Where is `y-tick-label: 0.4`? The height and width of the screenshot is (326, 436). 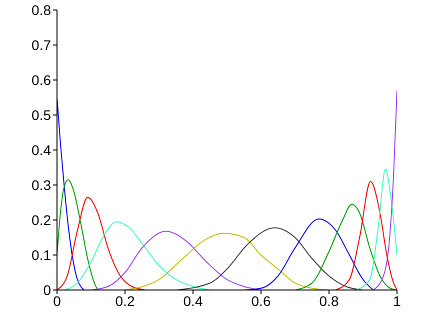 y-tick-label: 0.4 is located at coordinates (42, 150).